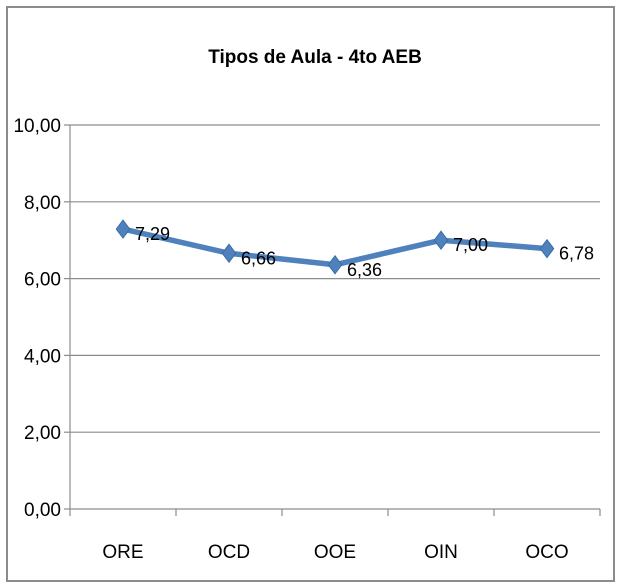  Describe the element at coordinates (441, 552) in the screenshot. I see `x-tick-label-3: OIN` at that location.